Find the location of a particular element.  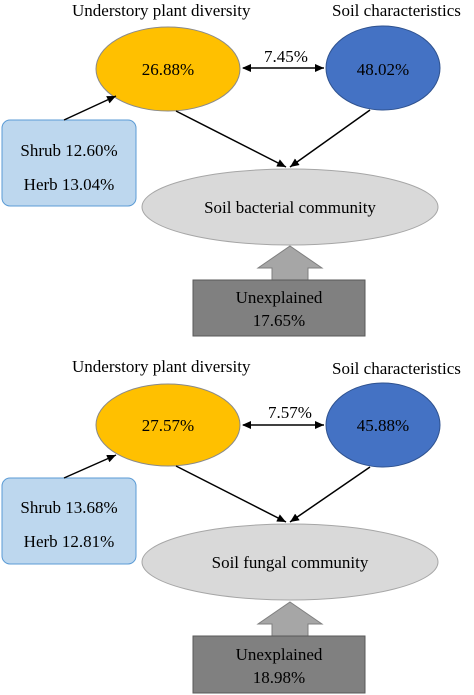

unexplained-value: 17.65% is located at coordinates (279, 320).